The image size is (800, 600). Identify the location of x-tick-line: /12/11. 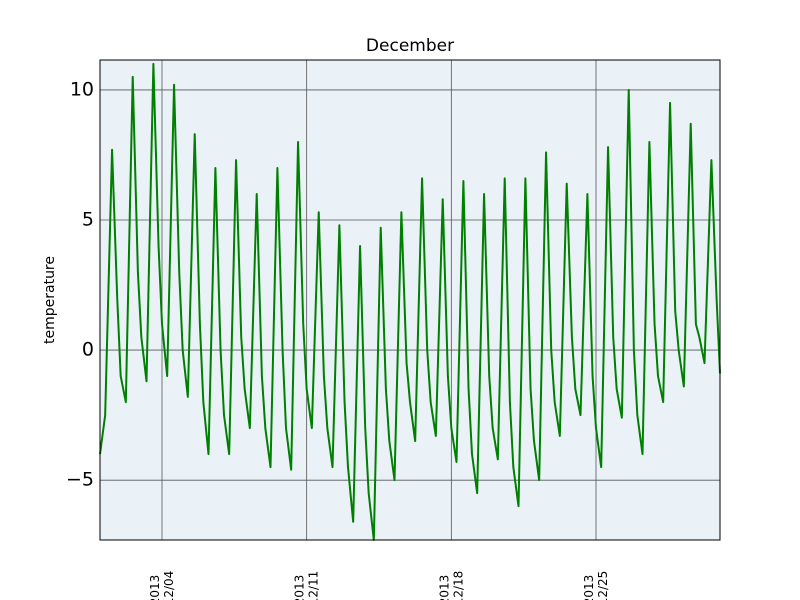
(313, 585).